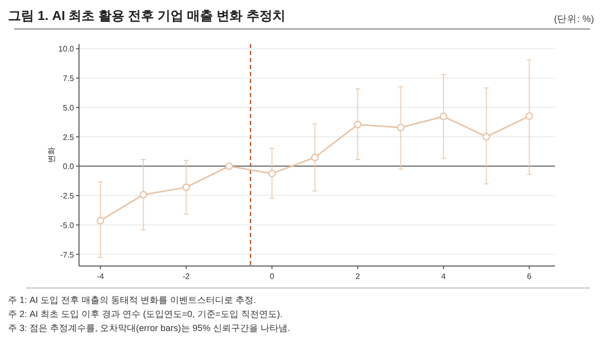 Image resolution: width=601 pixels, height=339 pixels. What do you see at coordinates (68, 79) in the screenshot?
I see `y-tick-label: 7.5` at bounding box center [68, 79].